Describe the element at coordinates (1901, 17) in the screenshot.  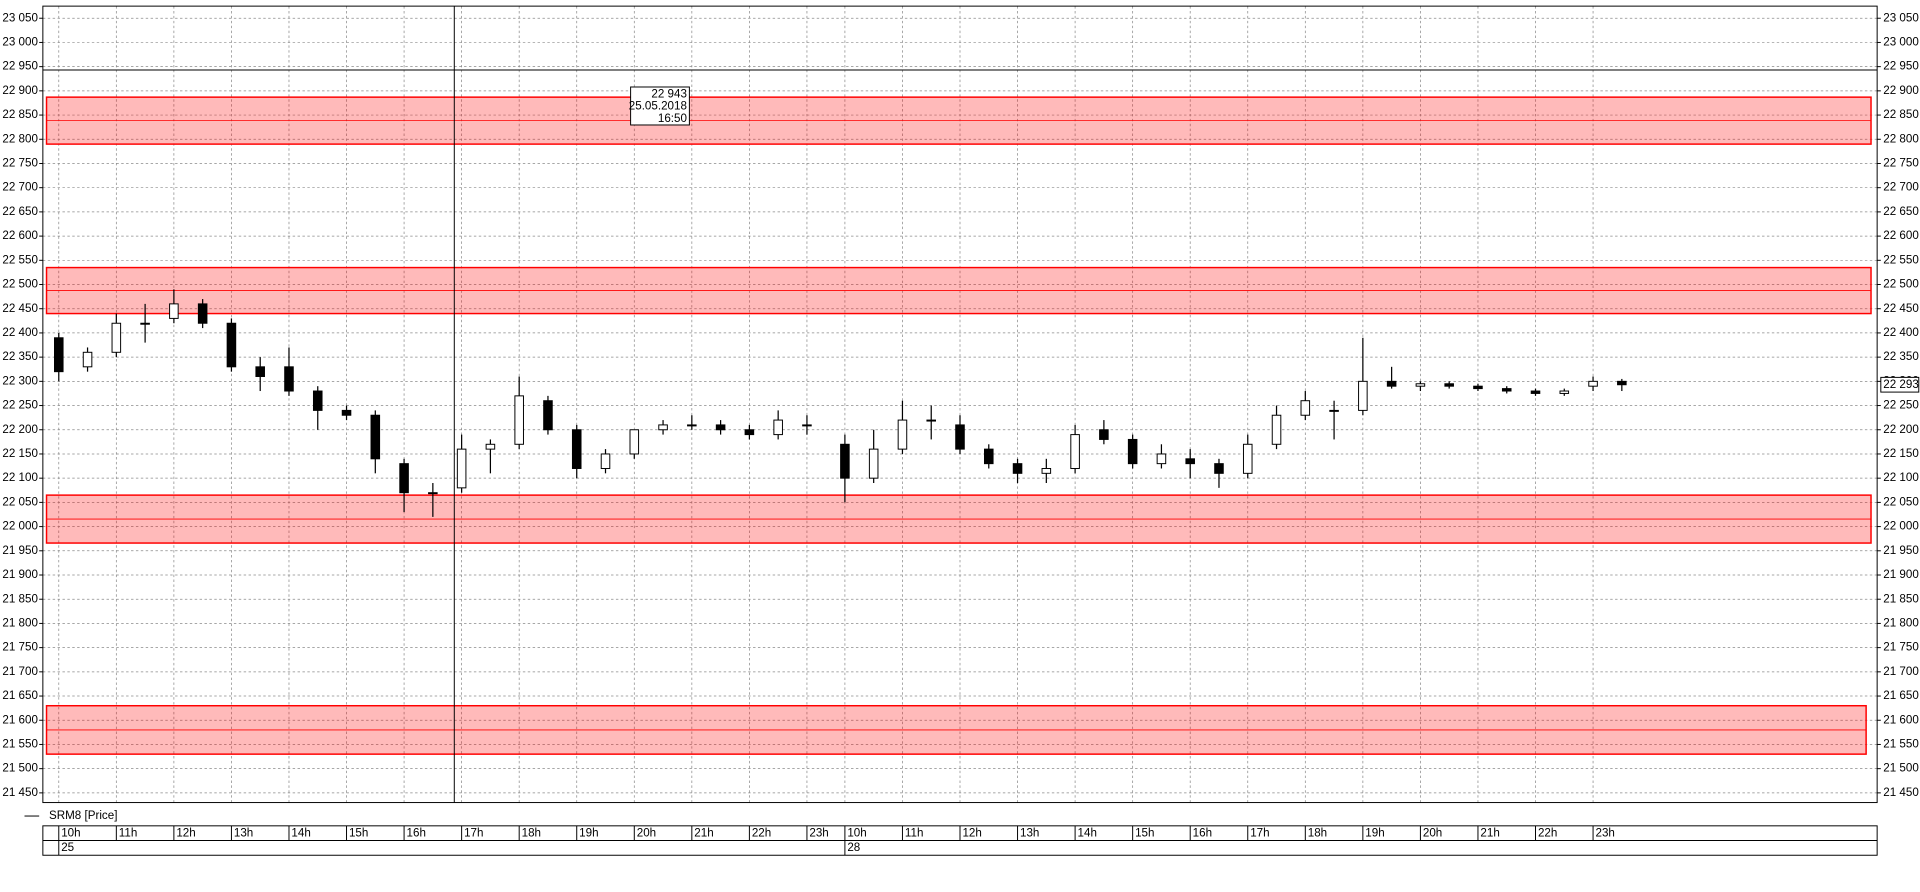
I see `y2-tick-label: 23 050` at that location.